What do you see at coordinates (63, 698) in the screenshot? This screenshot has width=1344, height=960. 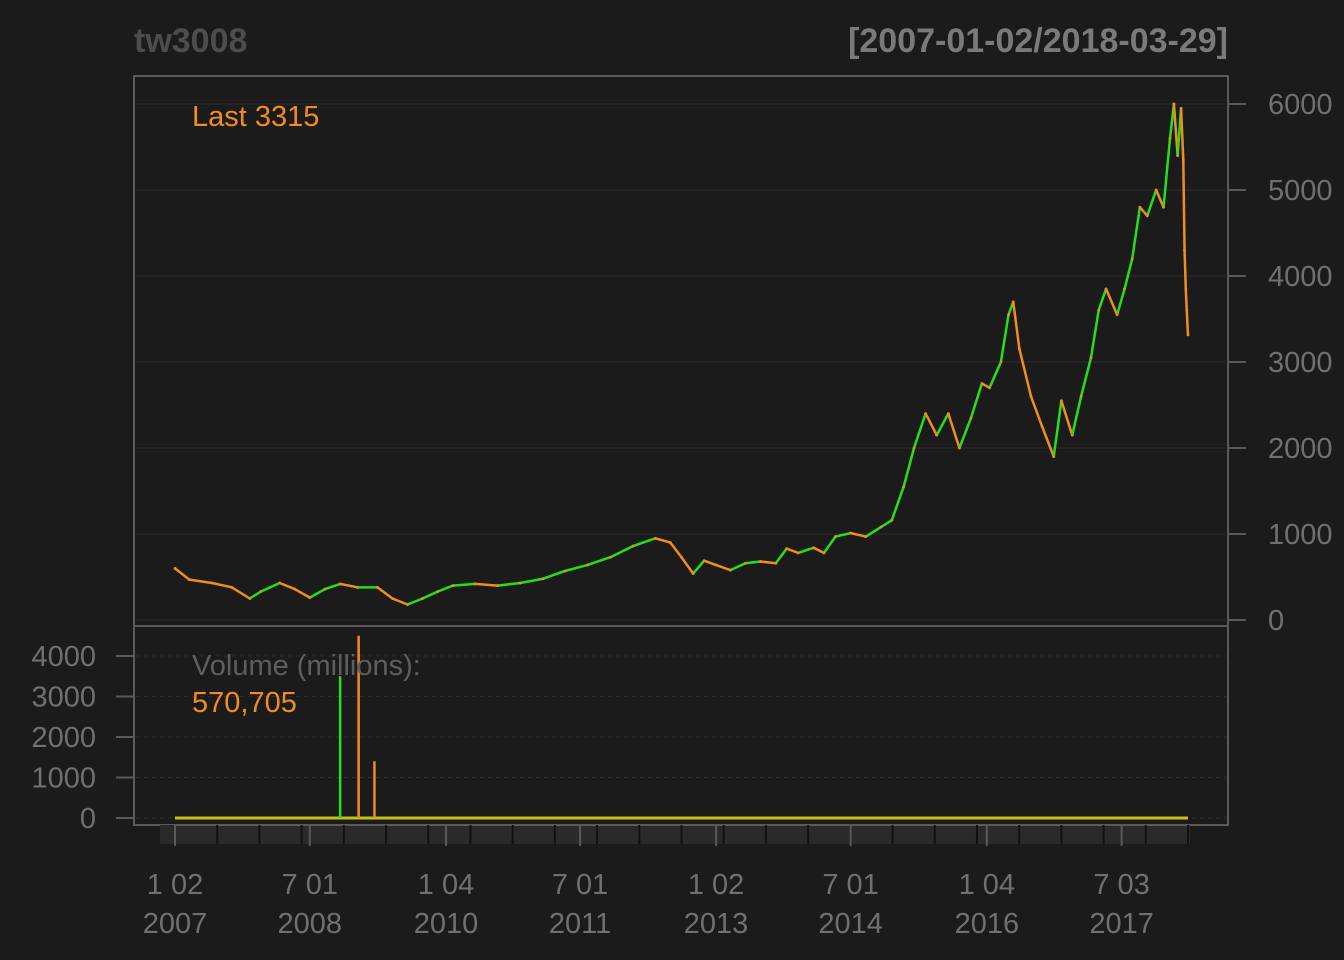 I see `volume-tick-label: 3000` at bounding box center [63, 698].